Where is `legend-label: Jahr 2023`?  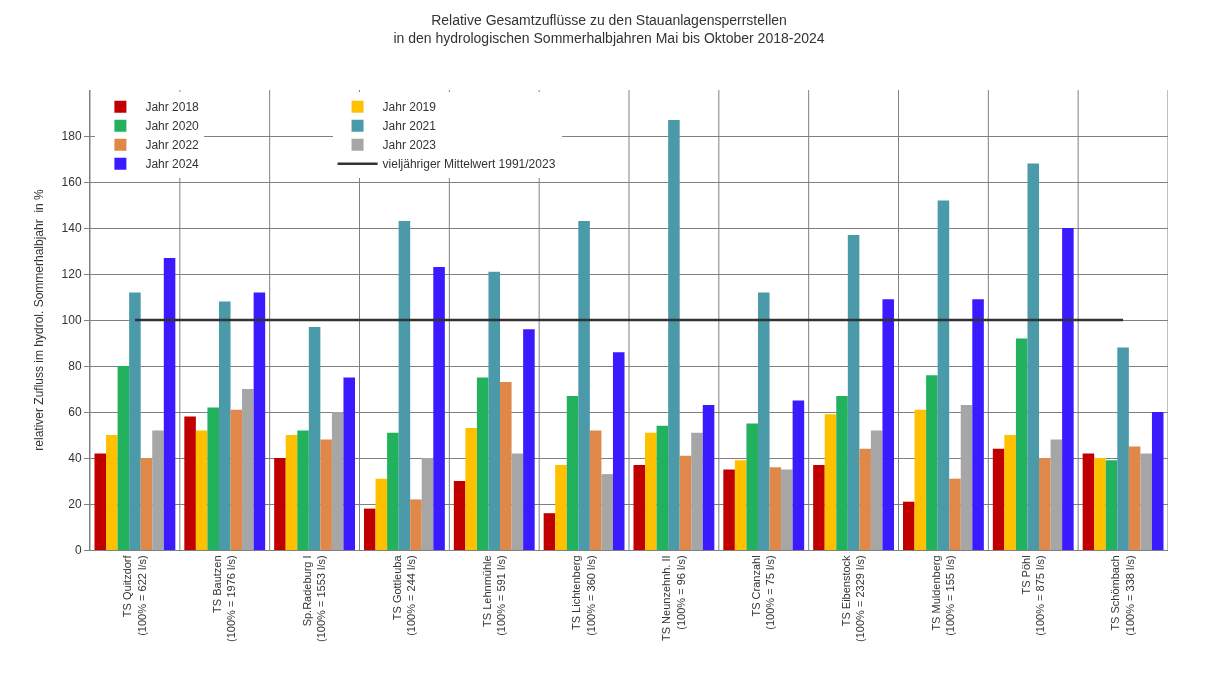
legend-label: Jahr 2023 is located at coordinates (409, 145).